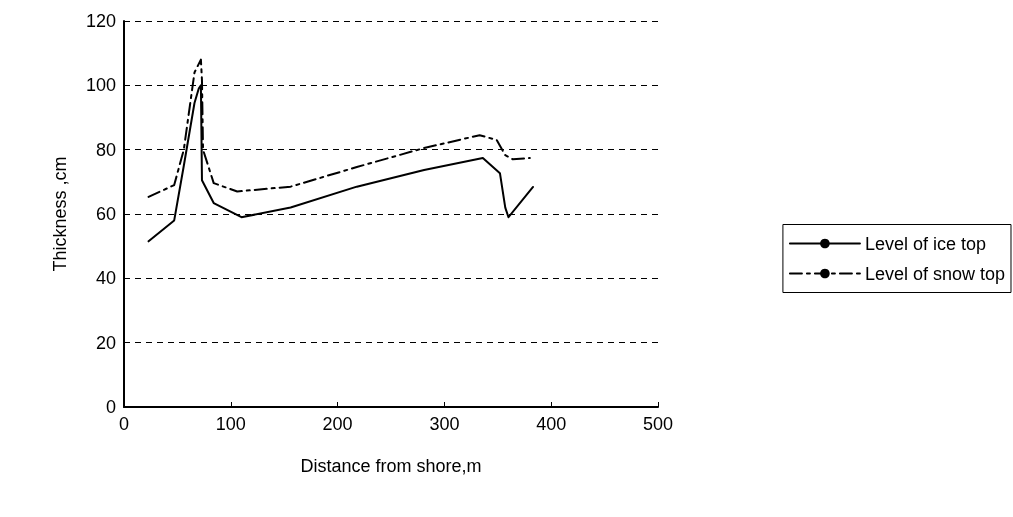 Image resolution: width=1013 pixels, height=517 pixels. What do you see at coordinates (658, 424) in the screenshot?
I see `x-tick-label: 500` at bounding box center [658, 424].